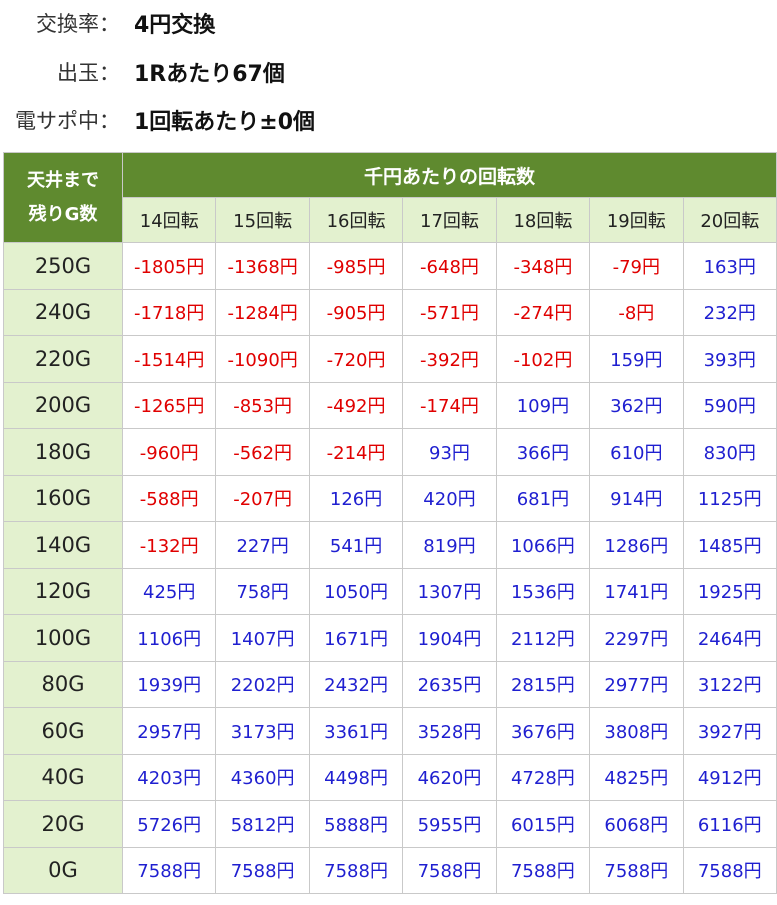 The width and height of the screenshot is (777, 905). Describe the element at coordinates (262, 731) in the screenshot. I see `value-cell: 3173円` at that location.